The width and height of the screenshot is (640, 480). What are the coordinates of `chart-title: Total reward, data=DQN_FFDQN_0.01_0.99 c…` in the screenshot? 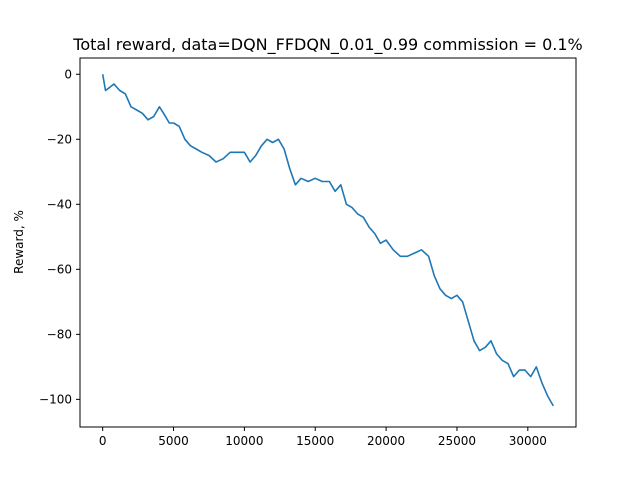 It's located at (327, 45).